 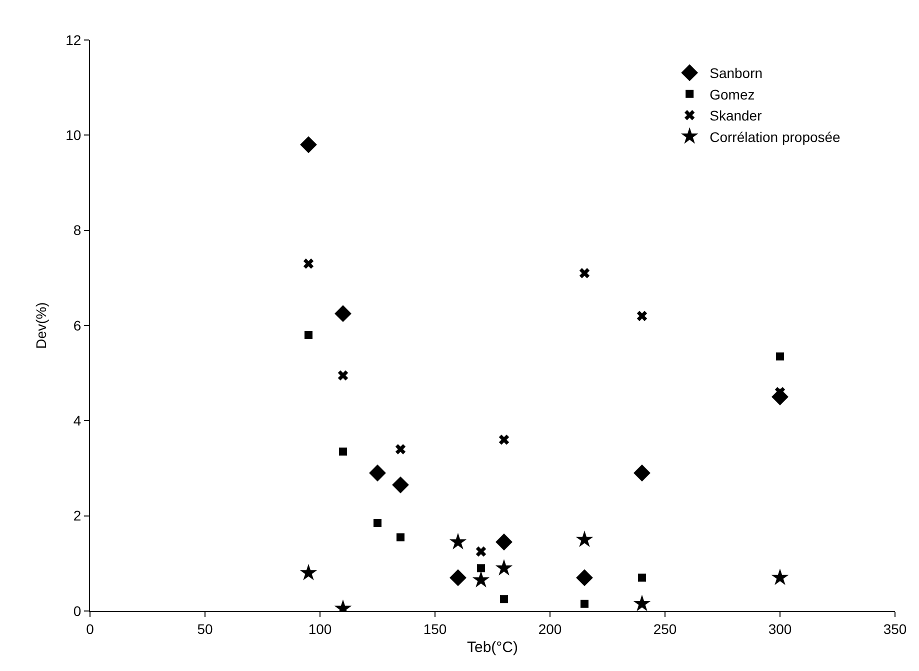 What do you see at coordinates (780, 628) in the screenshot?
I see `x-tick-label: 300` at bounding box center [780, 628].